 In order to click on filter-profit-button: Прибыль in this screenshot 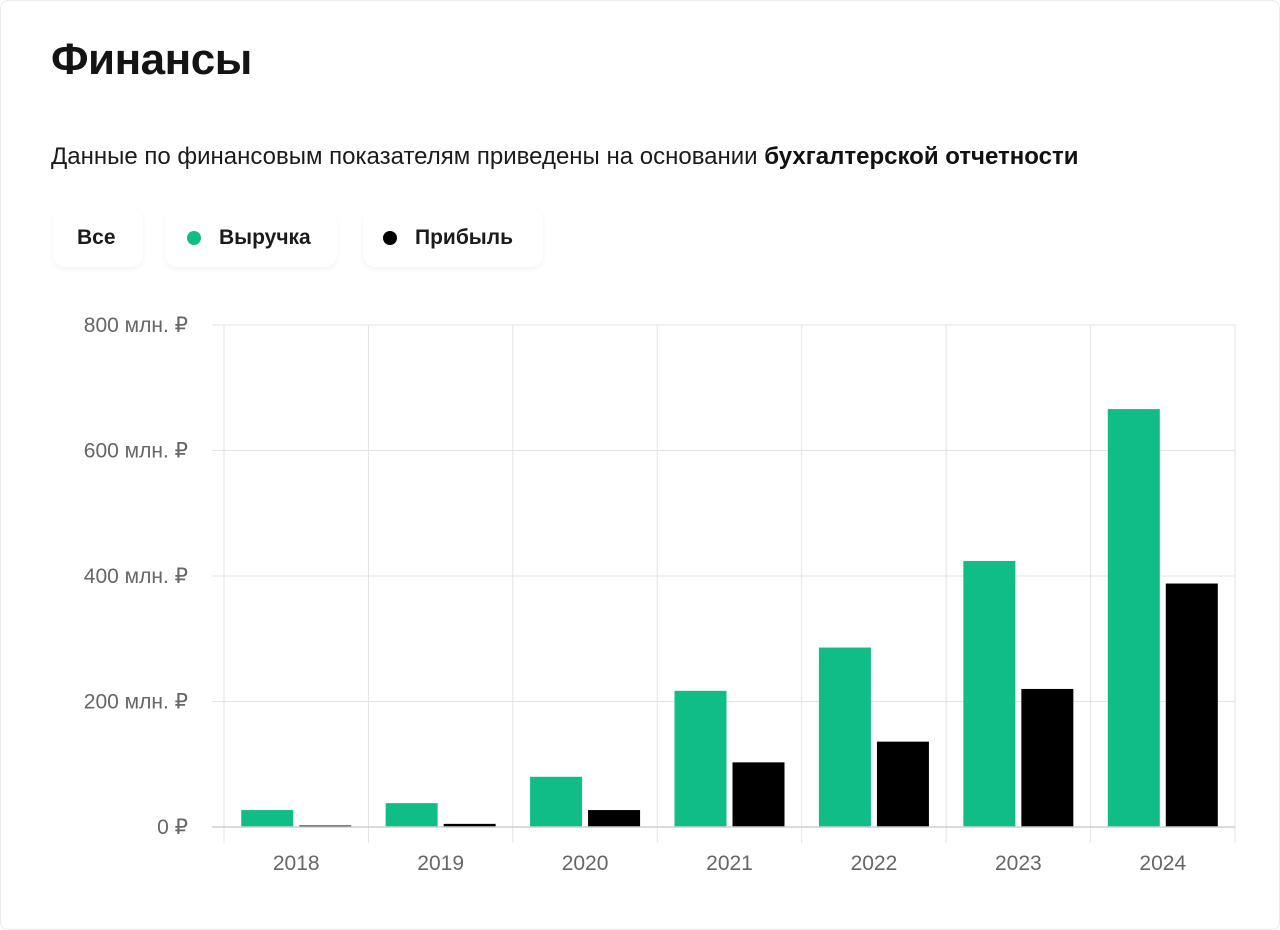, I will do `click(453, 238)`.